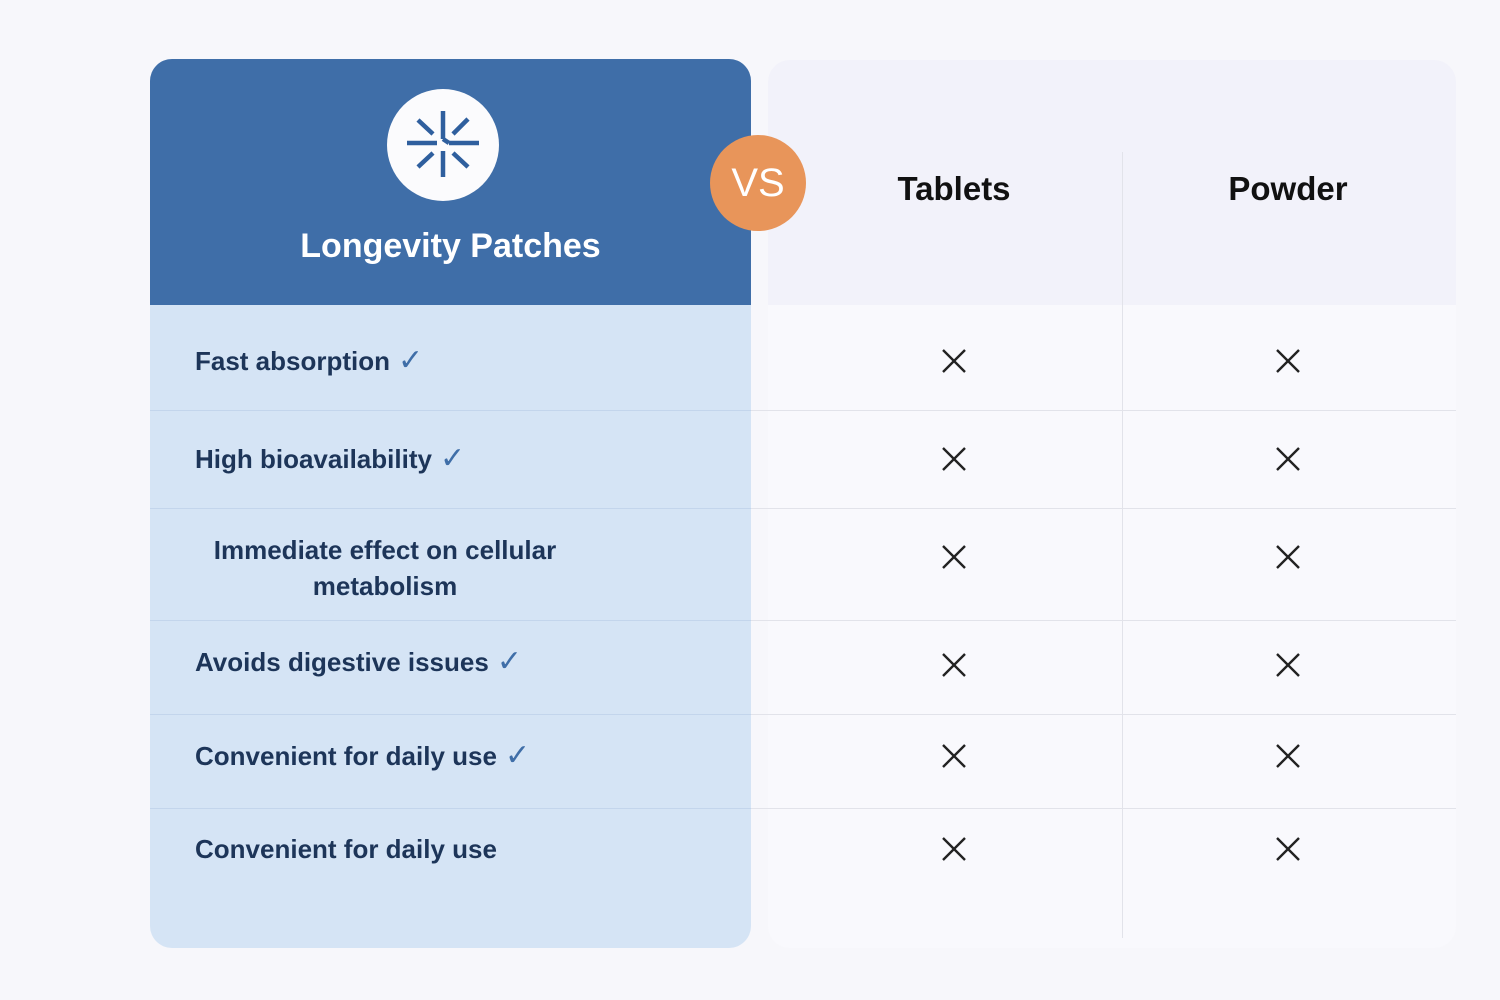  I want to click on feature-row: Fast absorption ✓, so click(309, 361).